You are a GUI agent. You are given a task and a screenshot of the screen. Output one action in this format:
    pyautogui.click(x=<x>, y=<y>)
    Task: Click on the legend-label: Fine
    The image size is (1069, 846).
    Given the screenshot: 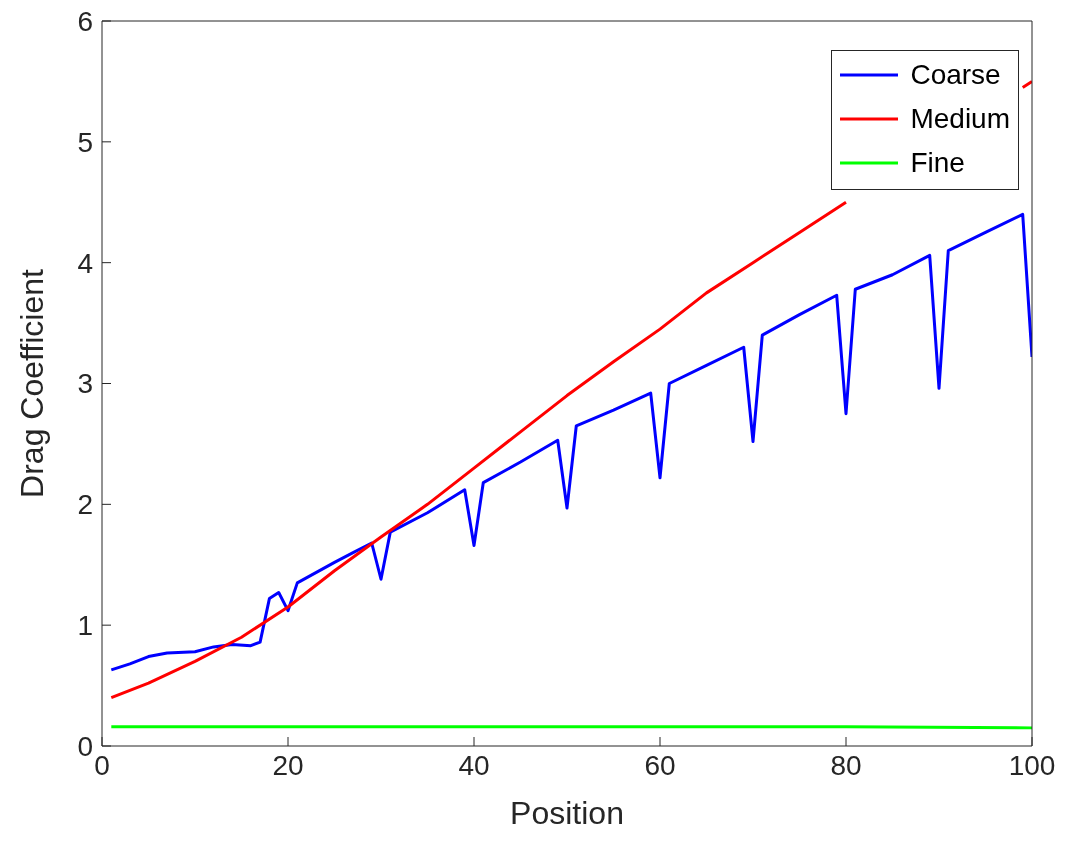 What is the action you would take?
    pyautogui.click(x=937, y=163)
    